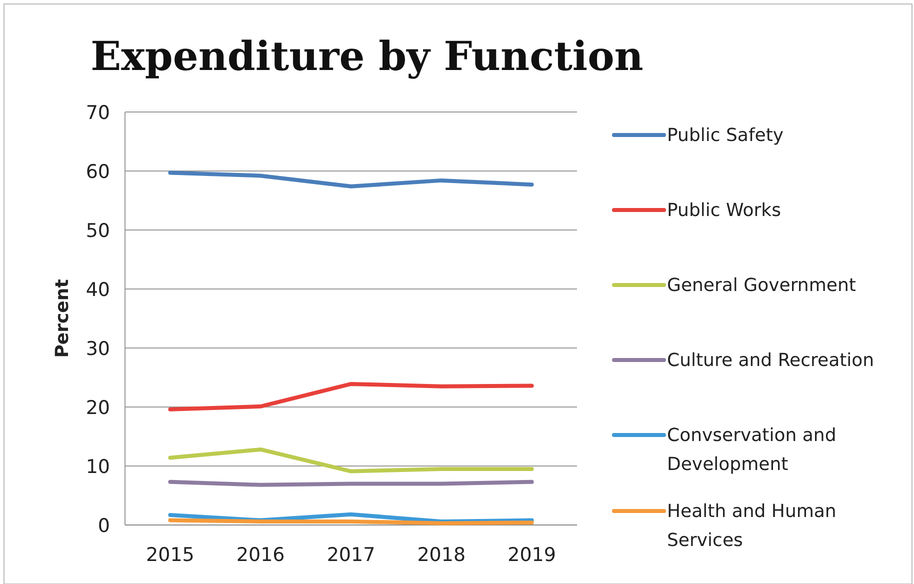 This screenshot has height=584, width=914. I want to click on y-tick-label: 40, so click(98, 290).